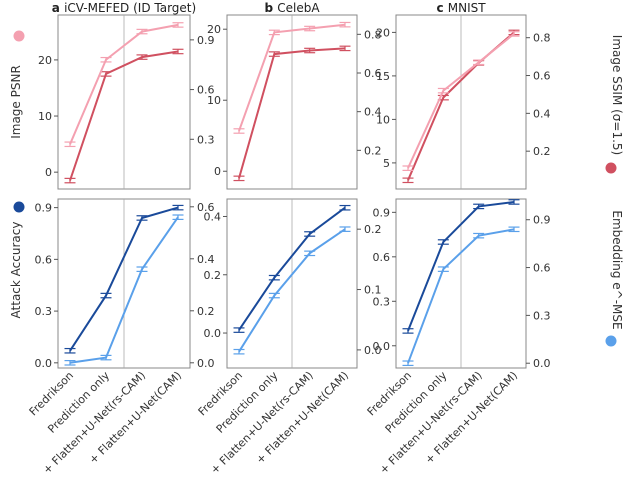 This screenshot has height=481, width=629. I want to click on right-ylabel-bottom-group: Embedding e^-MSE, so click(617, 269).